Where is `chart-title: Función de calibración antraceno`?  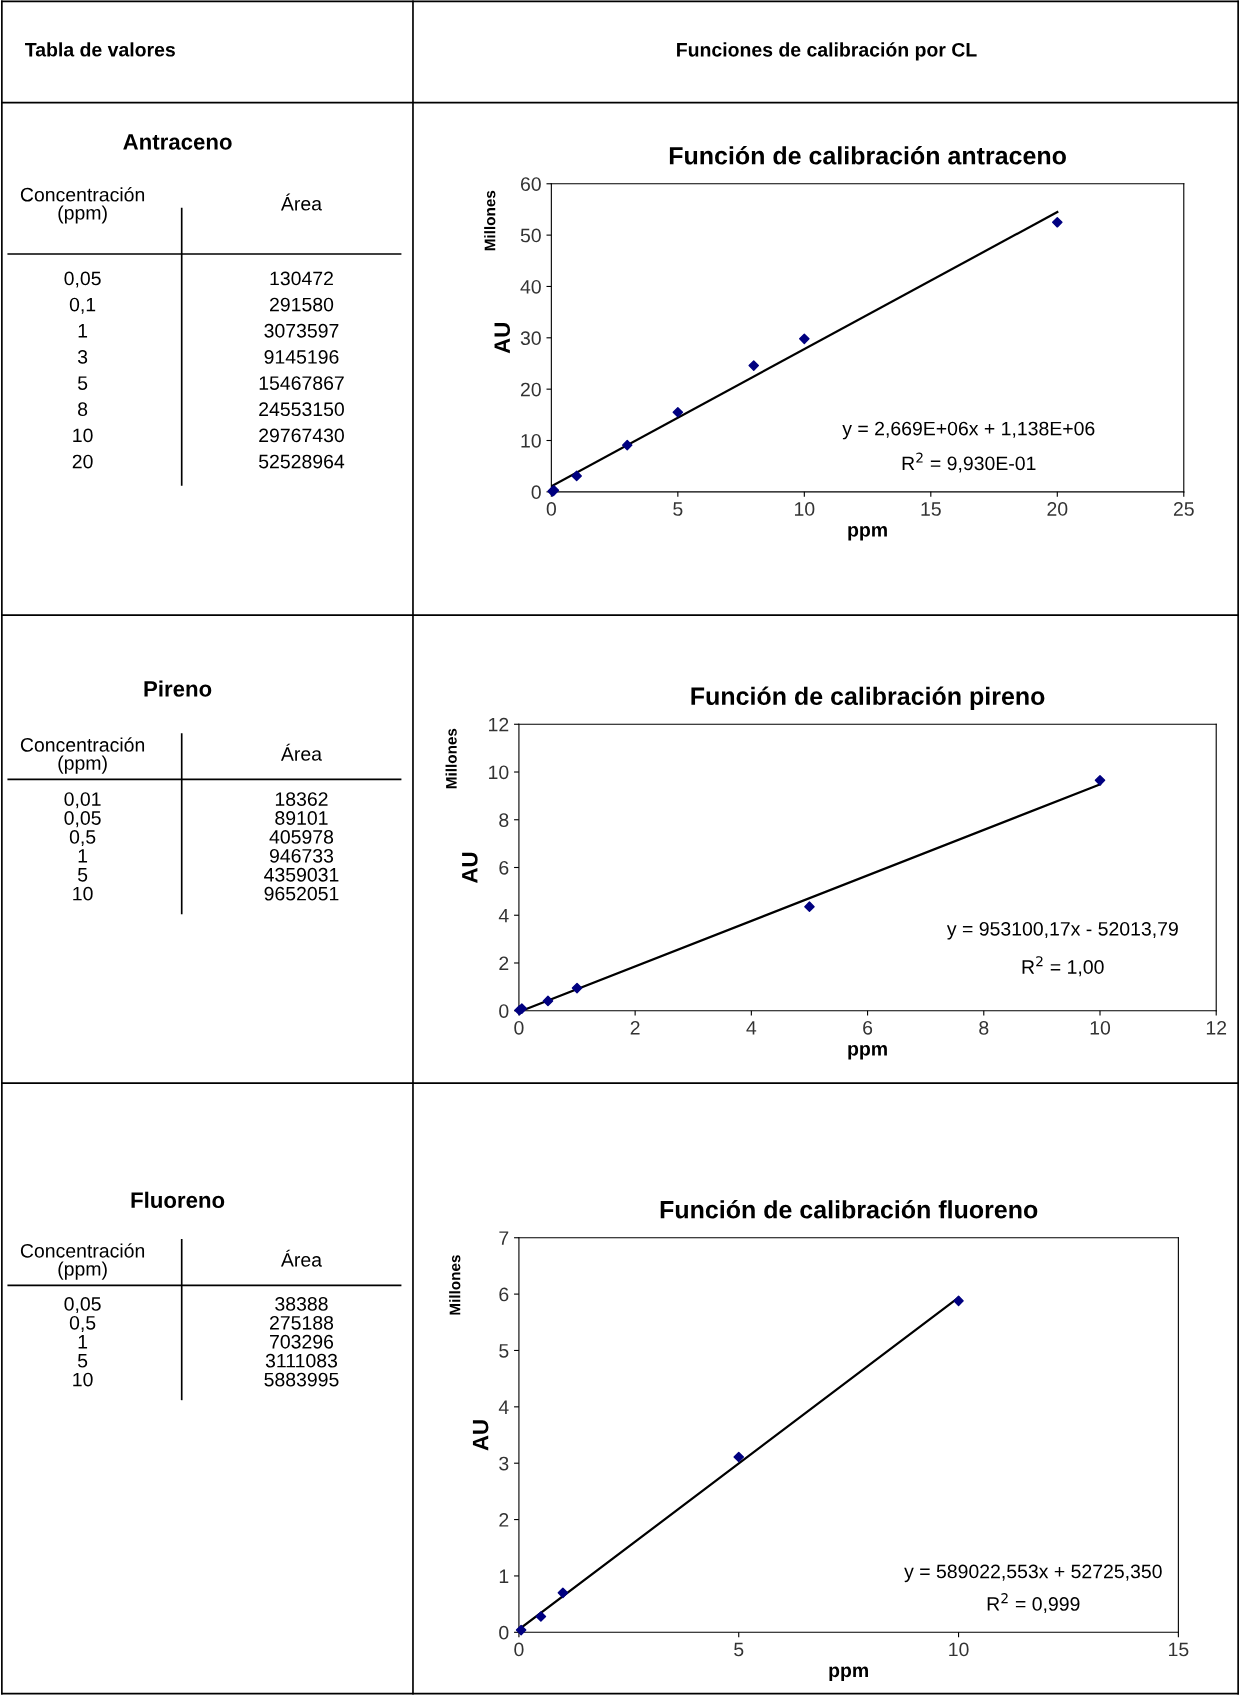 chart-title: Función de calibración antraceno is located at coordinates (867, 155).